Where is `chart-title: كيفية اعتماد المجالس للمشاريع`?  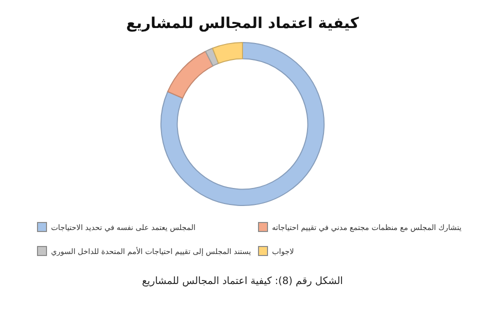
chart-title: كيفية اعتماد المجالس للمشاريع is located at coordinates (242, 23).